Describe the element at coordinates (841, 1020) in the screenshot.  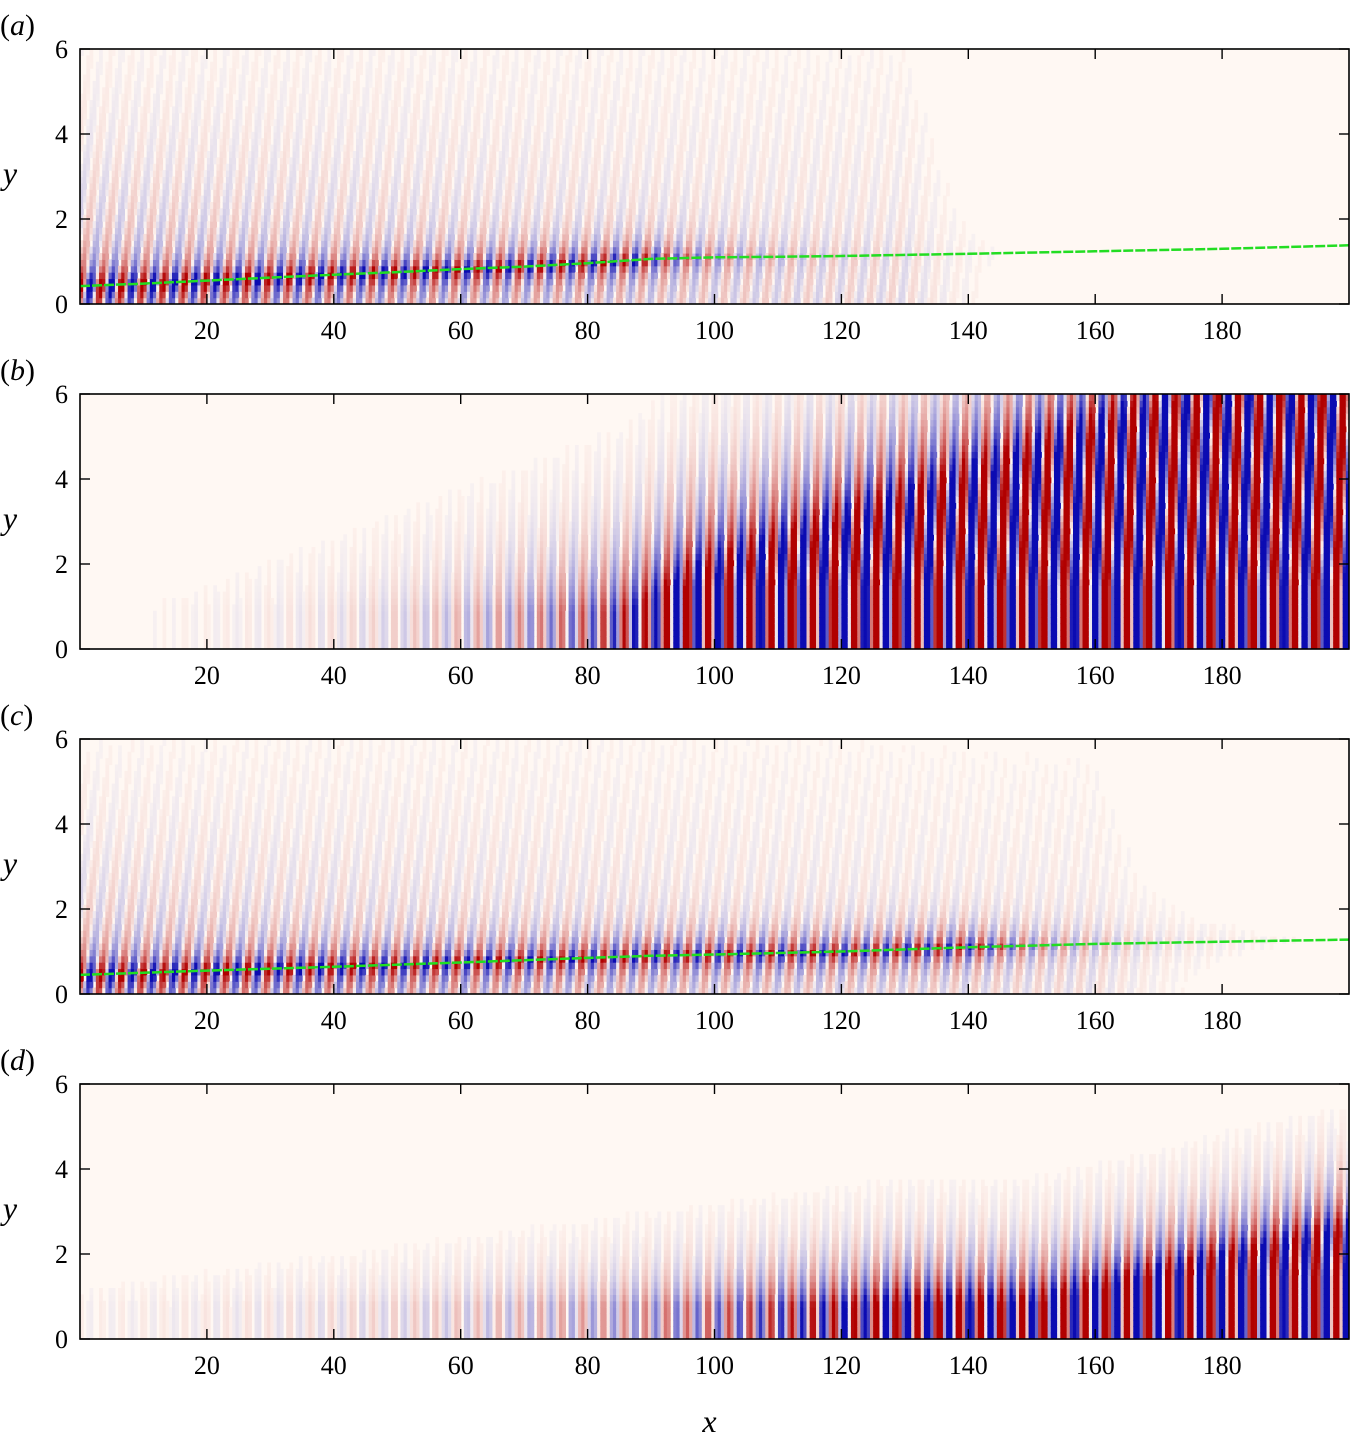
I see `x-tick-label-c-120: 120` at that location.